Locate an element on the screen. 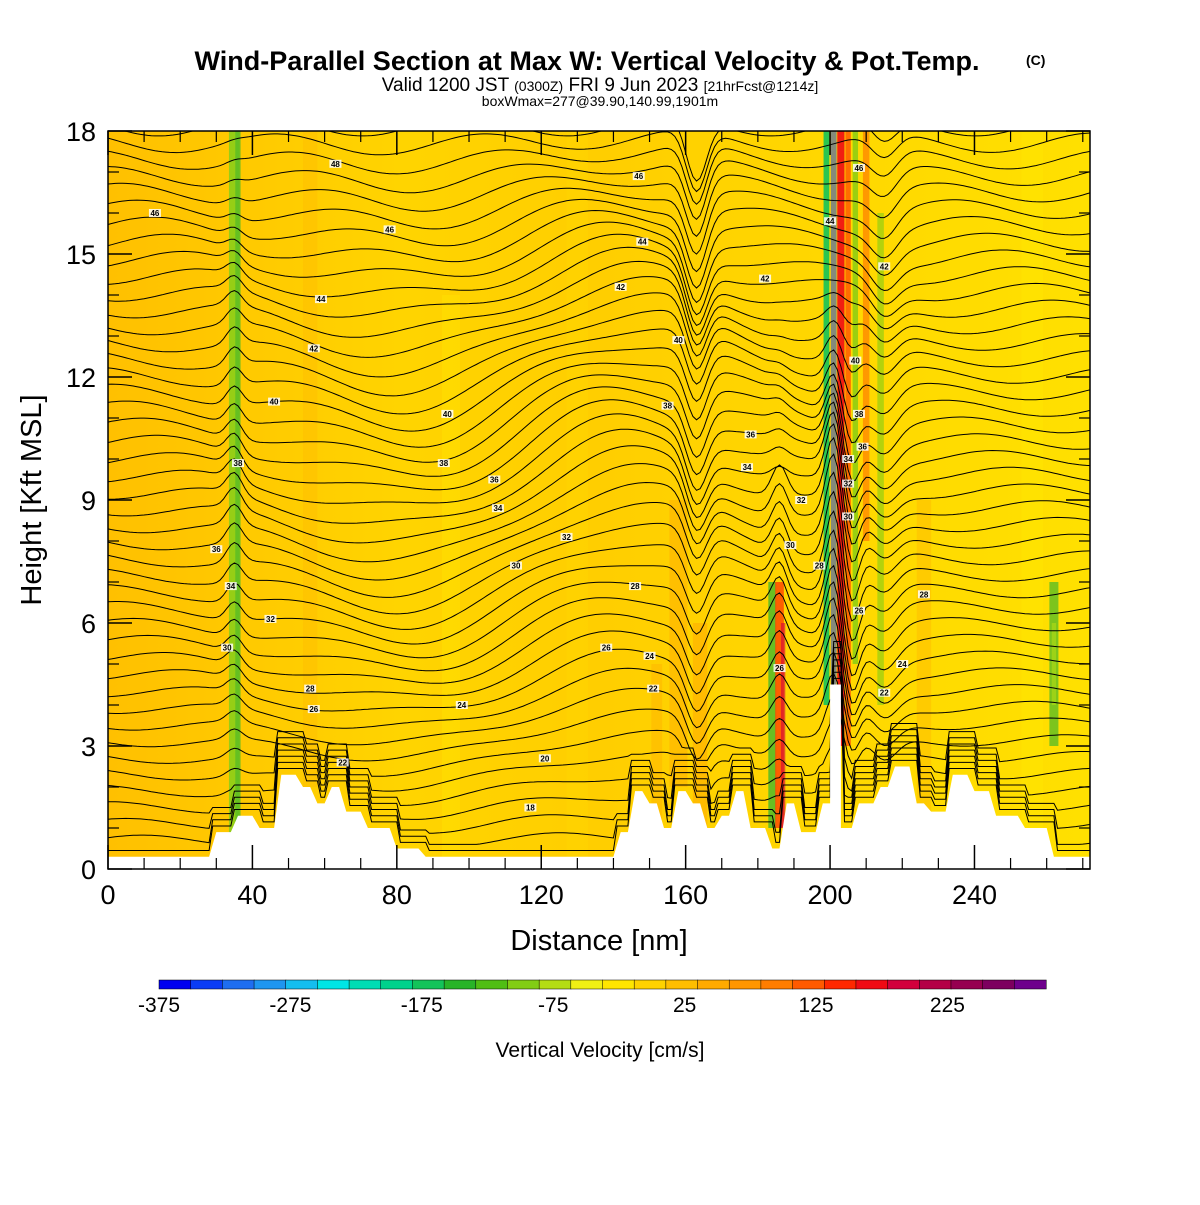 This screenshot has height=1205, width=1200. y-tick-label: 3 is located at coordinates (88, 747).